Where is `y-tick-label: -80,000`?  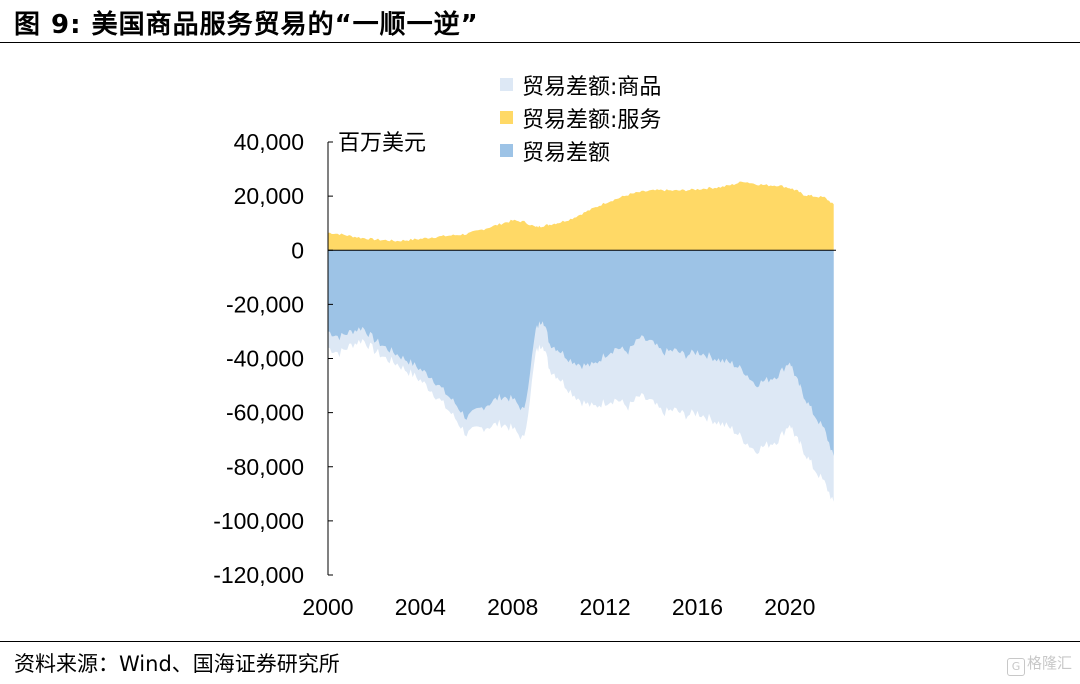
y-tick-label: -80,000 is located at coordinates (265, 467).